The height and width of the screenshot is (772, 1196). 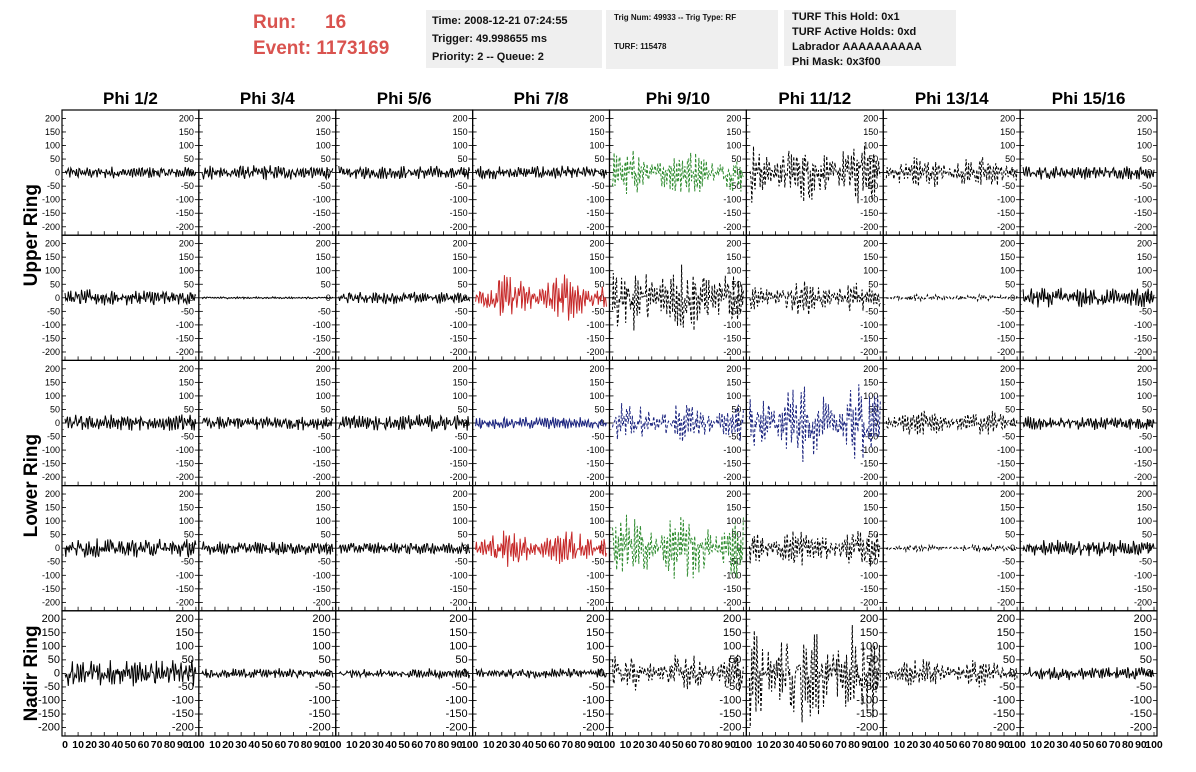 What do you see at coordinates (336, 22) in the screenshot?
I see `run-value: 16` at bounding box center [336, 22].